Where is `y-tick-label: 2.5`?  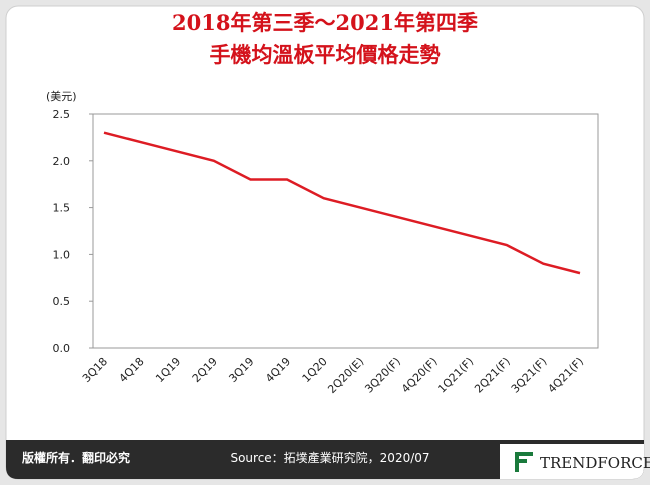
y-tick-label: 2.5 is located at coordinates (62, 114).